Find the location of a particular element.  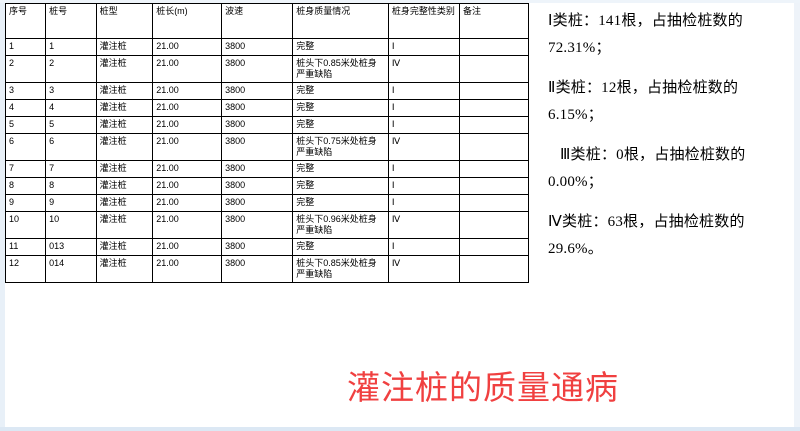

table-row: 5 5 灌注桩 21.00 3800 完整 Ⅰ is located at coordinates (267, 125).